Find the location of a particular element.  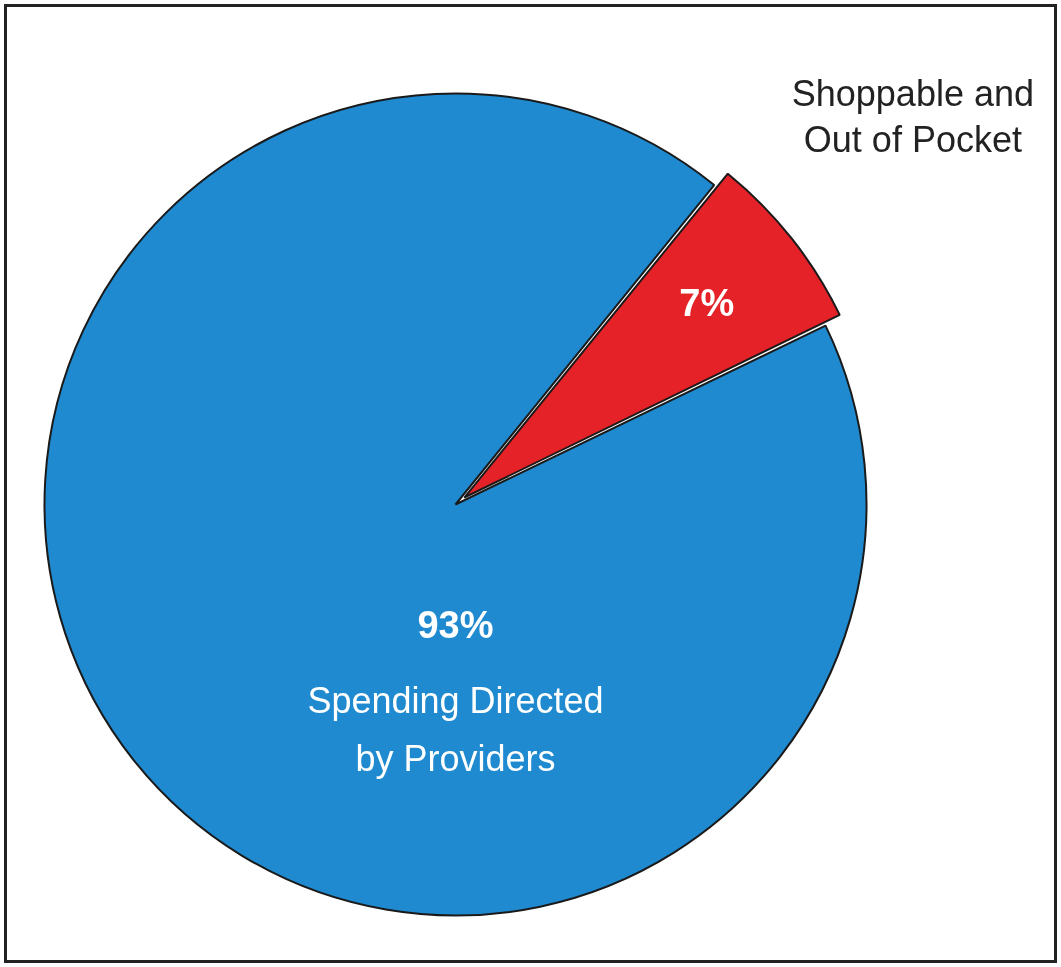

data-label: 93% is located at coordinates (455, 625).